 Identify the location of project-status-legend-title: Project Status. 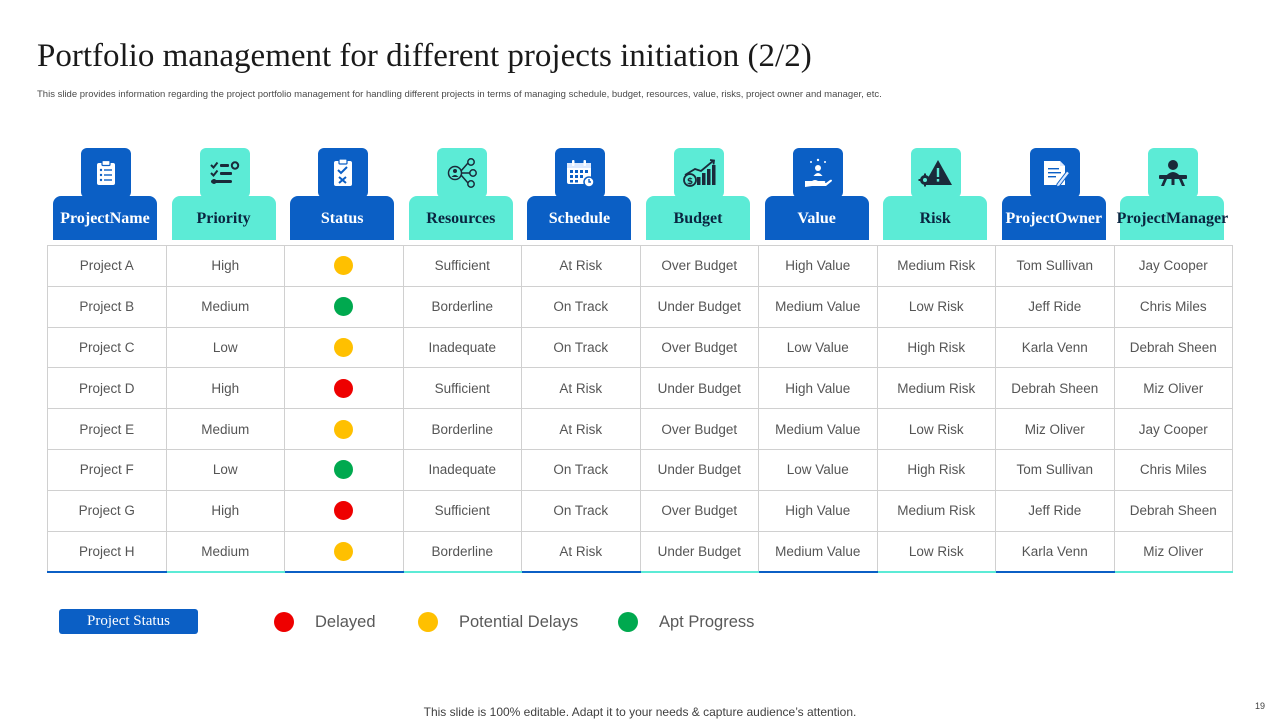
(128, 621).